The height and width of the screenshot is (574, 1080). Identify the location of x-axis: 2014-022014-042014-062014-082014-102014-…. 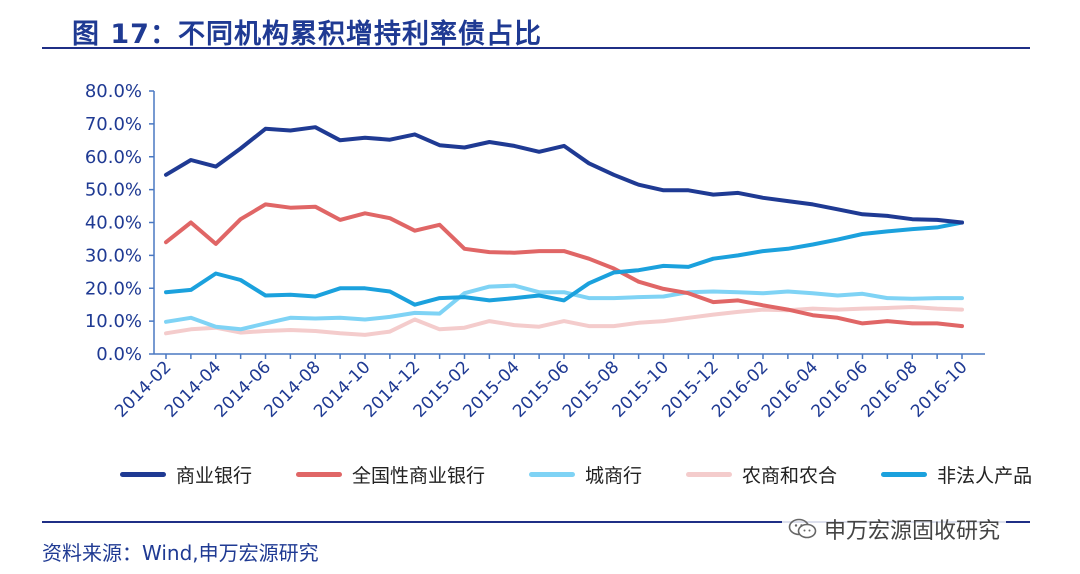
(548, 387).